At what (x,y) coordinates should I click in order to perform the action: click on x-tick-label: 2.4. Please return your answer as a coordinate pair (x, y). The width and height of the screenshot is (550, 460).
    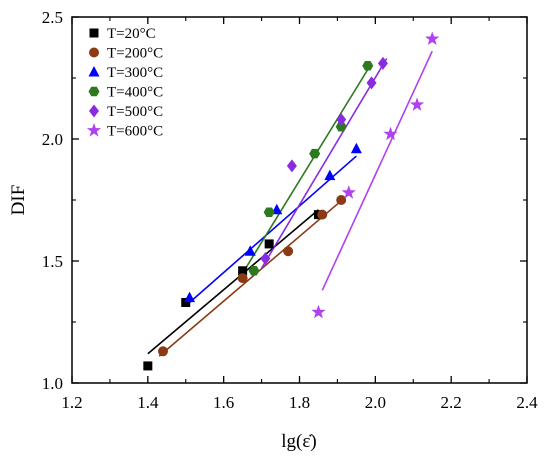
    Looking at the image, I should click on (527, 402).